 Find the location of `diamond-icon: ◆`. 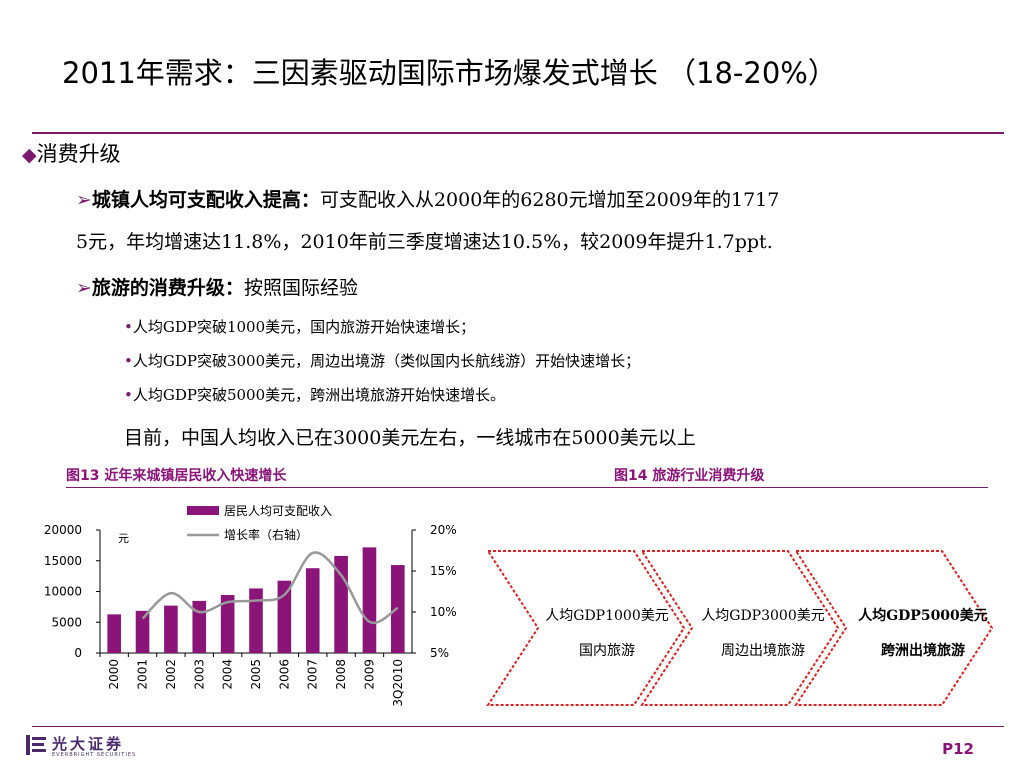

diamond-icon: ◆ is located at coordinates (29, 155).